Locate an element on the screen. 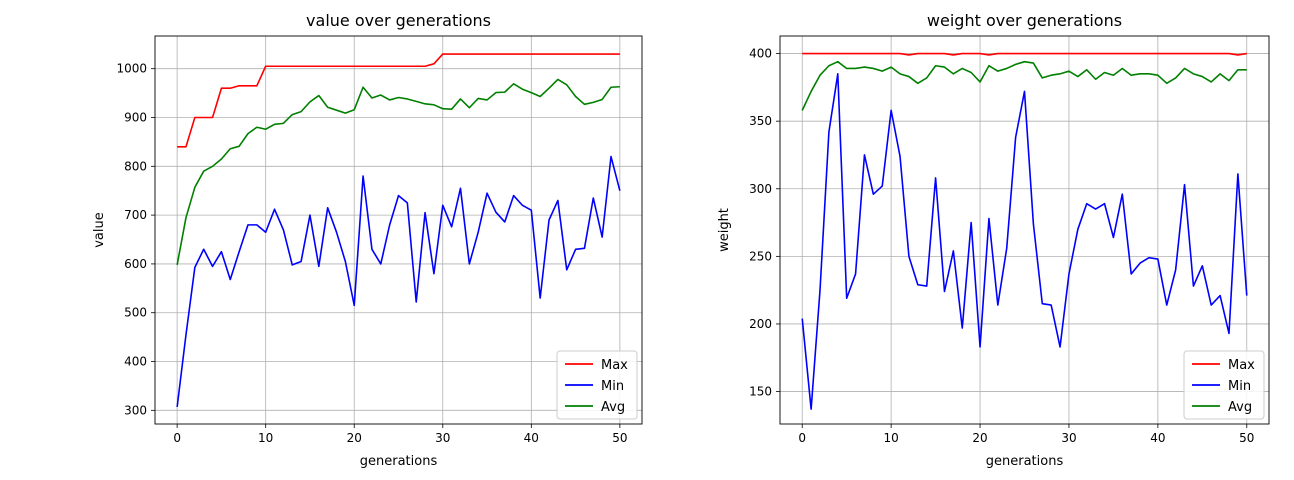 The height and width of the screenshot is (480, 1294). chart-title: value over generations is located at coordinates (398, 20).